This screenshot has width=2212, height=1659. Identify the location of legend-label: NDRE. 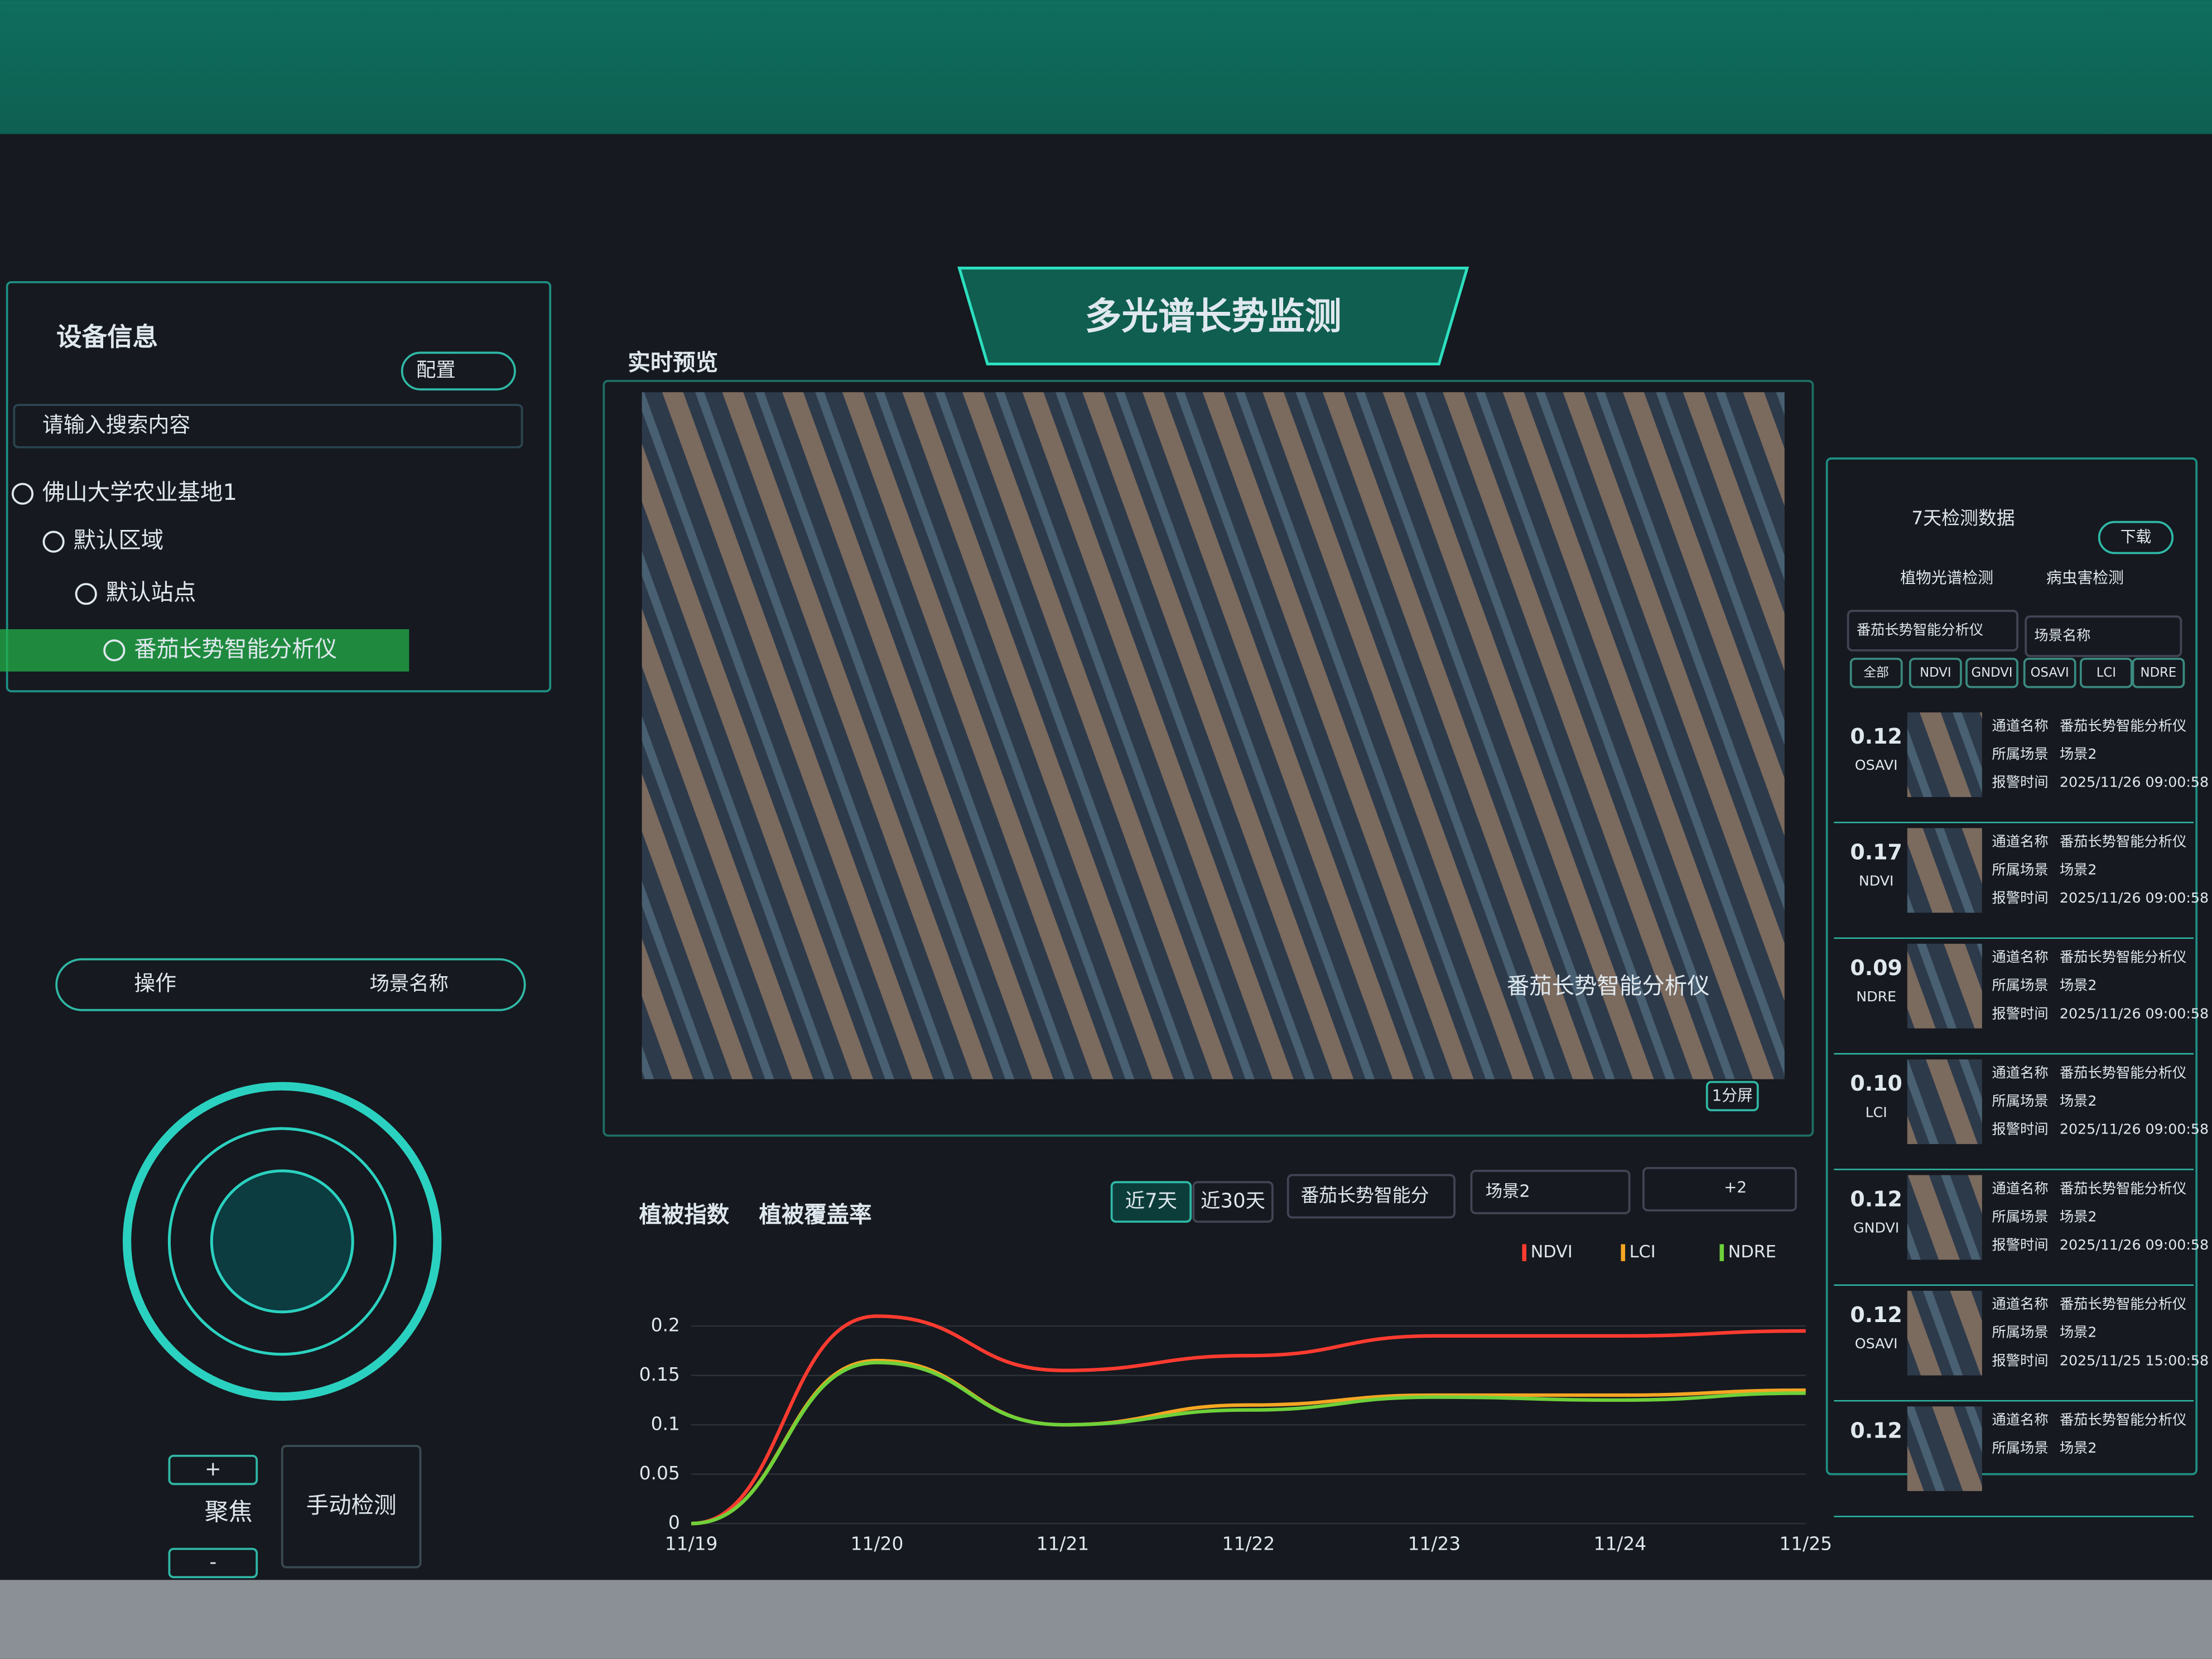
(1752, 1252).